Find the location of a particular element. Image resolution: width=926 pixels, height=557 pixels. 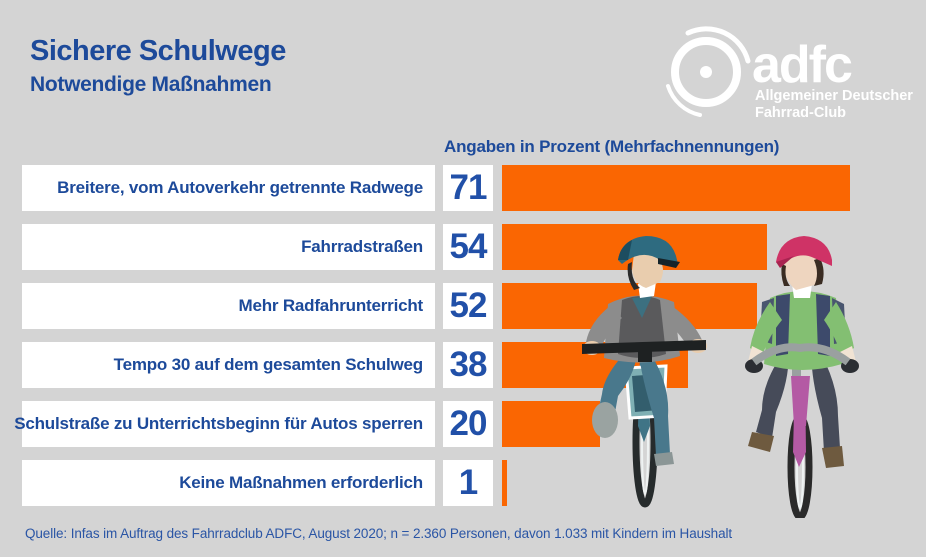

row-value-box: 20 is located at coordinates (468, 424).